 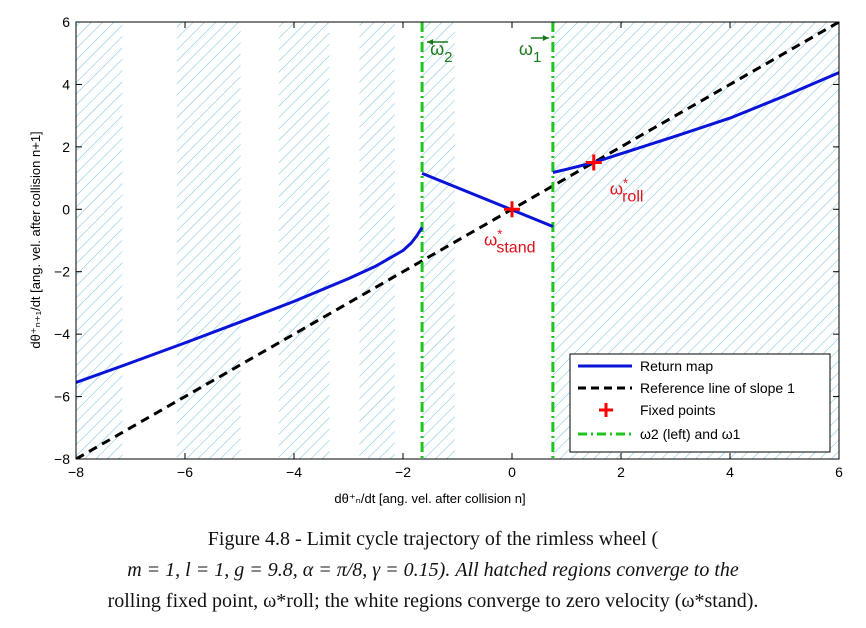 I want to click on annotations: ω2 ω1 ω* stand ω* roll, so click(x=535, y=145).